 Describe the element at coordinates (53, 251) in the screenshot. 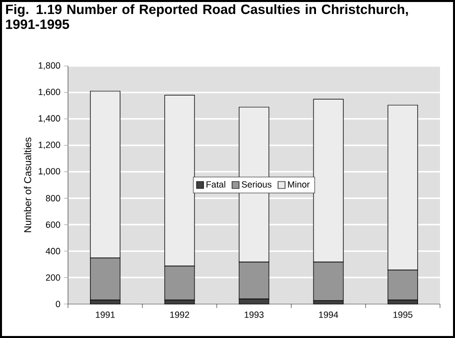

I see `y-tick-label: 400` at that location.